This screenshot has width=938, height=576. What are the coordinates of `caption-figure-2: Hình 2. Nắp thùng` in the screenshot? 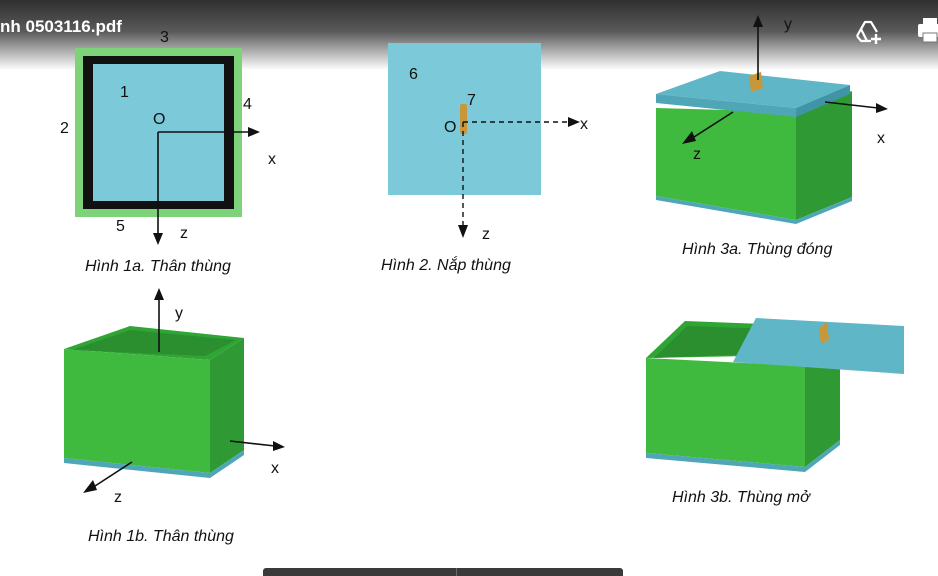 It's located at (446, 265).